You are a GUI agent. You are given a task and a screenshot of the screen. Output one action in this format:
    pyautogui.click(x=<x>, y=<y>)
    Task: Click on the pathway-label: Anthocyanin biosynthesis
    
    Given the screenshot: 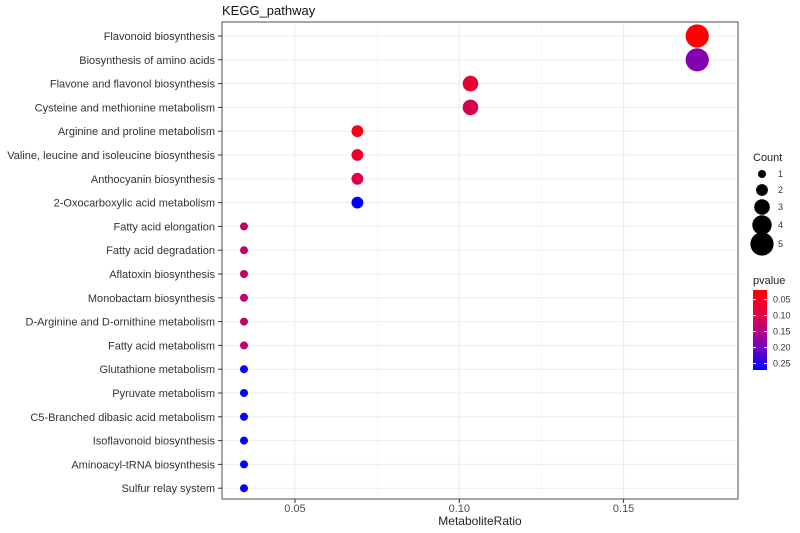 What is the action you would take?
    pyautogui.click(x=153, y=180)
    